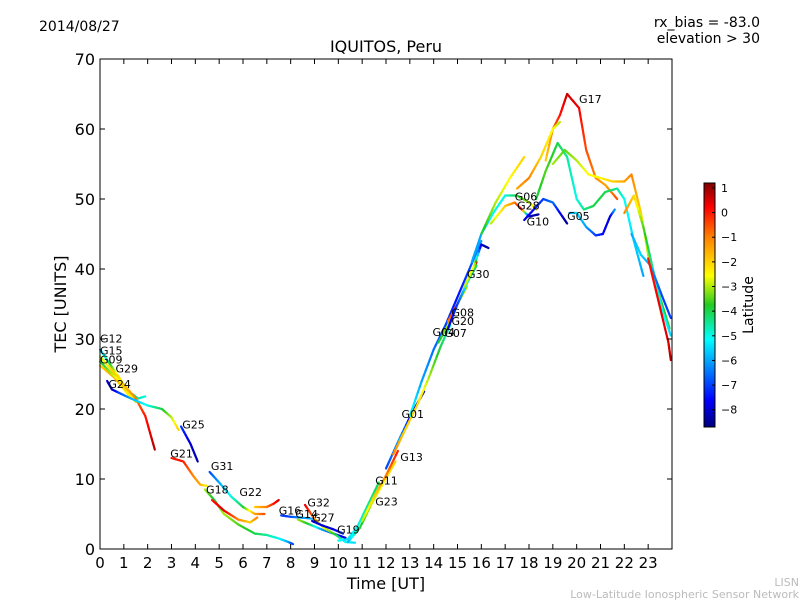 The image size is (800, 600). I want to click on rx-bias-label: rx_bias = -83.0, so click(707, 23).